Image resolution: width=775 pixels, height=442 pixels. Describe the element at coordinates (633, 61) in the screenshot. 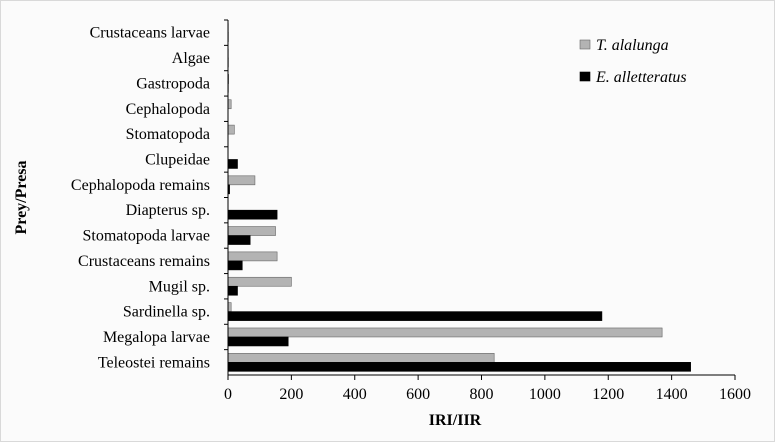

I see `legend: T. alalunga E. alletteratus` at that location.